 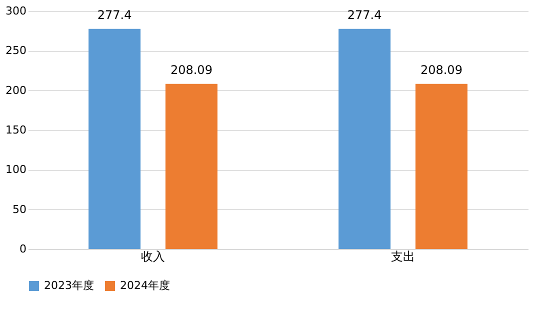 I want to click on x-tick-label: 支出, so click(x=403, y=257).